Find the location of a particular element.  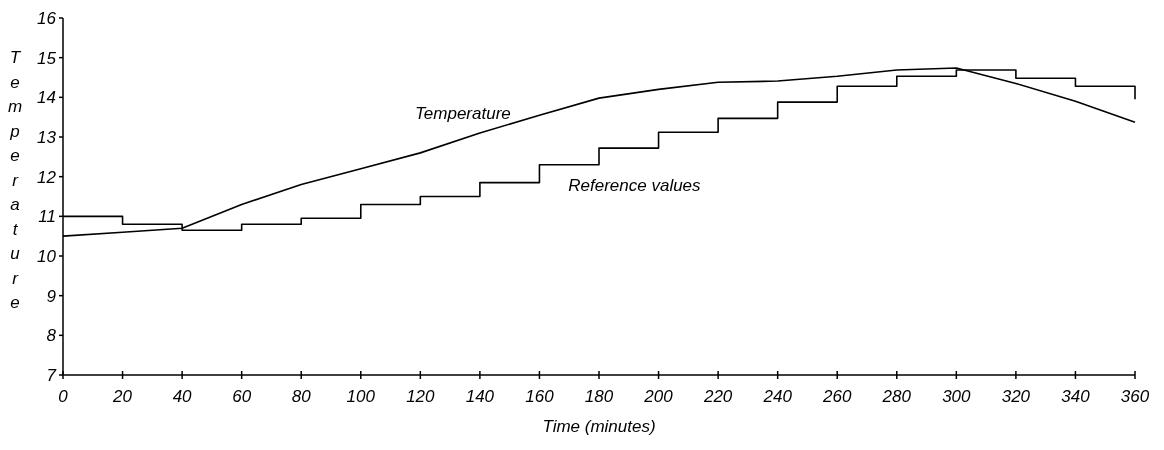

y-tick-label: 14 is located at coordinates (46, 98).